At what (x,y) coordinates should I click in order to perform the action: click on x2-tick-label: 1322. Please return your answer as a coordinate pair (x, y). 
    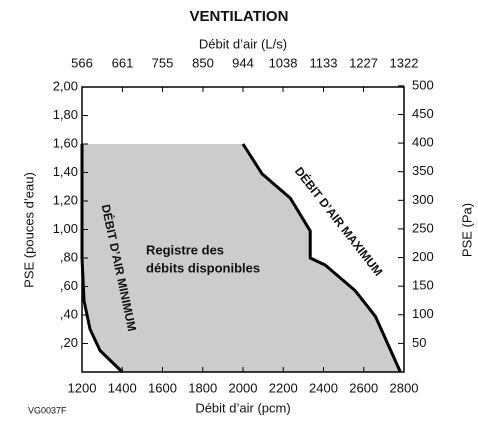
    Looking at the image, I should click on (404, 62).